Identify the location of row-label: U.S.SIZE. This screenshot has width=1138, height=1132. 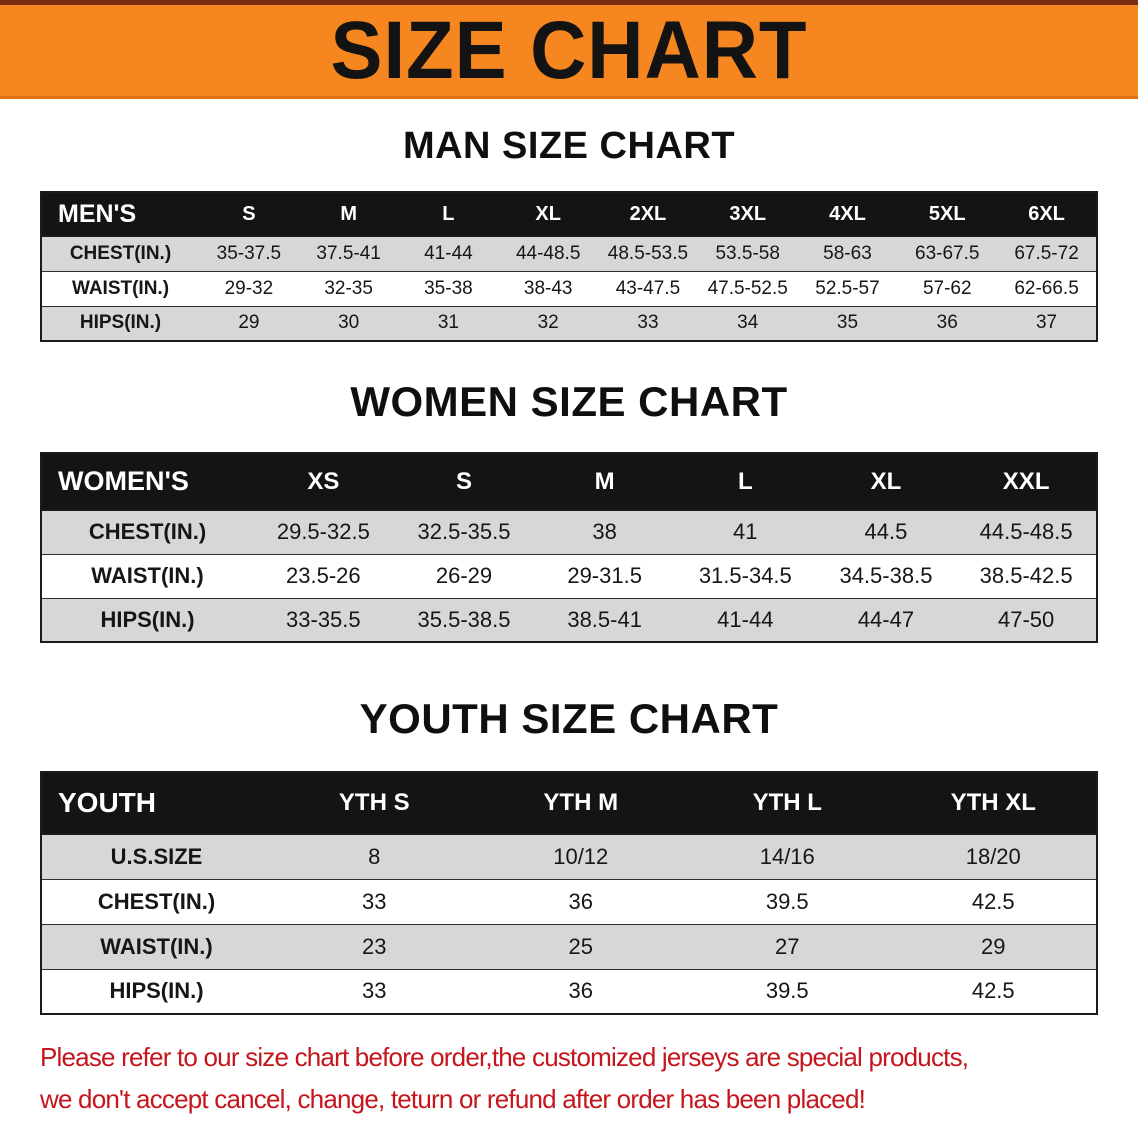
(156, 856).